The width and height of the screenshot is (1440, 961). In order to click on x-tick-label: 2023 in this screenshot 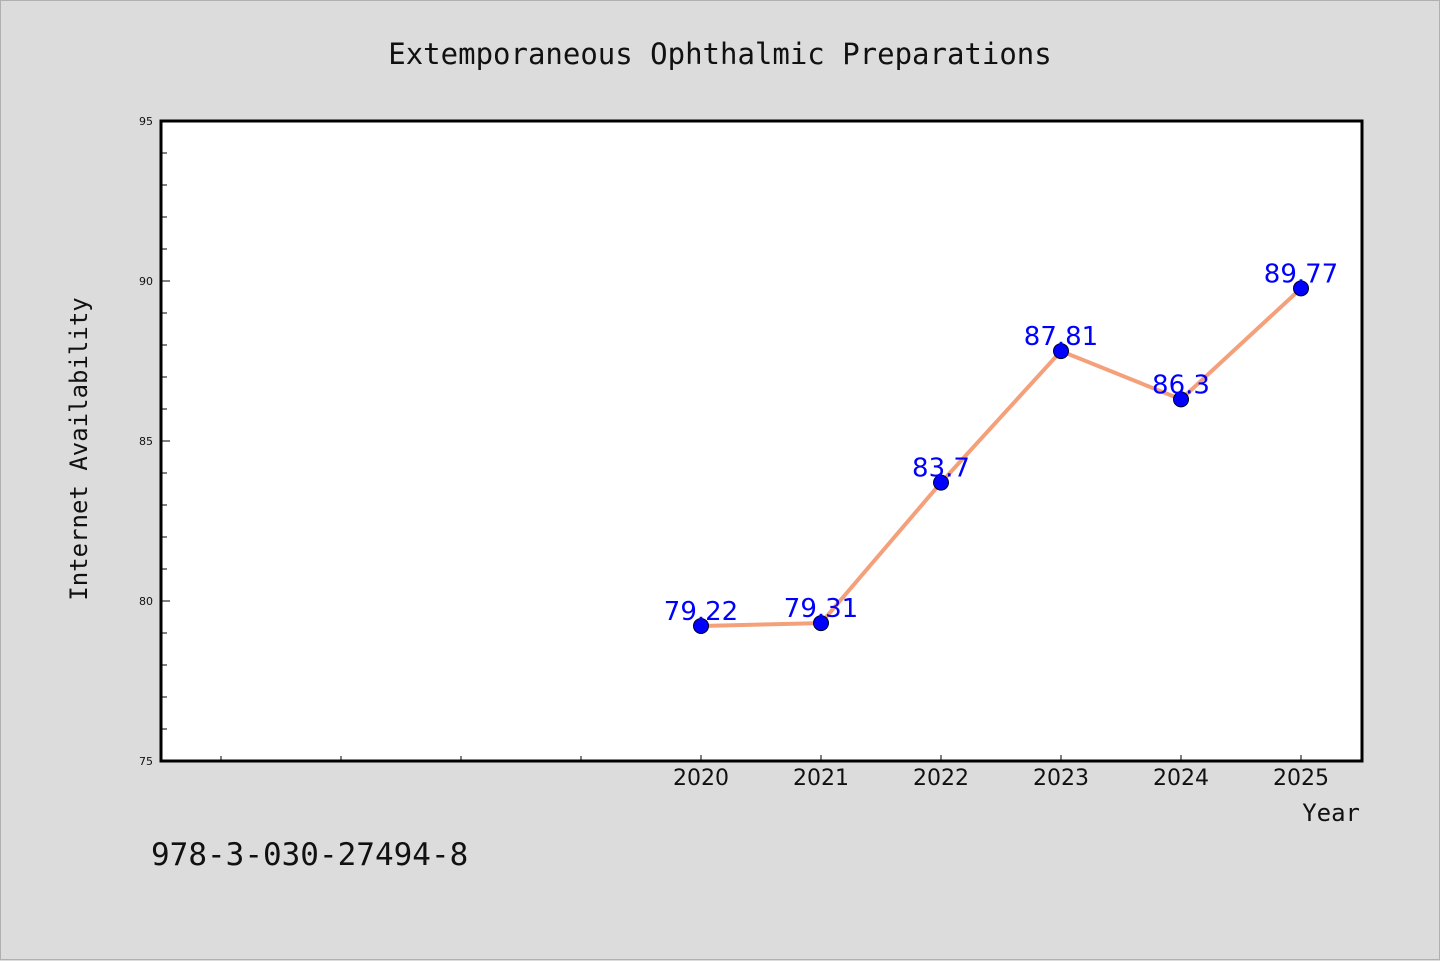, I will do `click(1061, 778)`.